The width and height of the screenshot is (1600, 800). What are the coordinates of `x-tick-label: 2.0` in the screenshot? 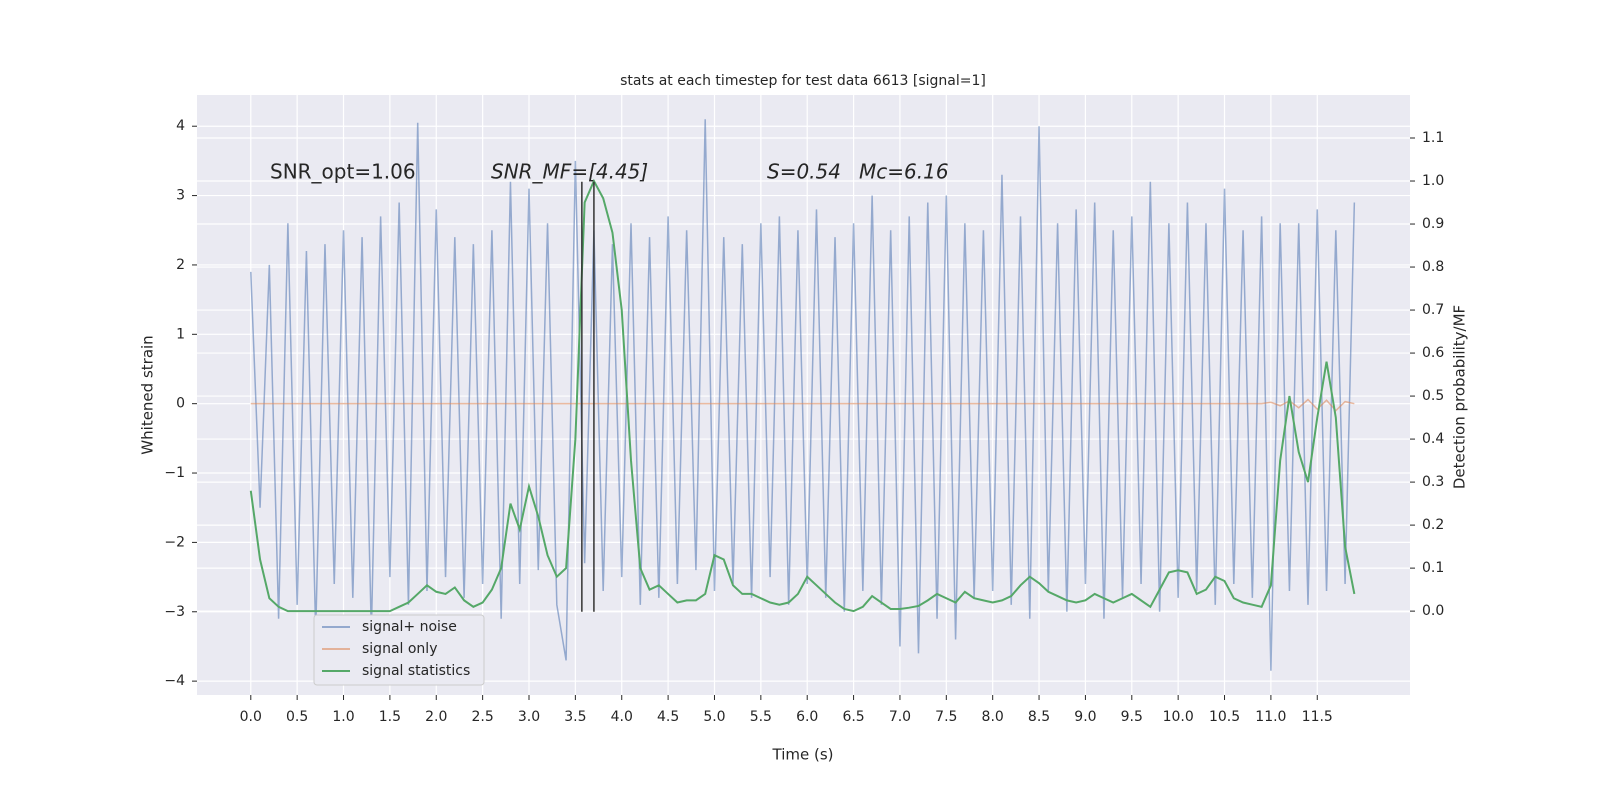 It's located at (436, 717).